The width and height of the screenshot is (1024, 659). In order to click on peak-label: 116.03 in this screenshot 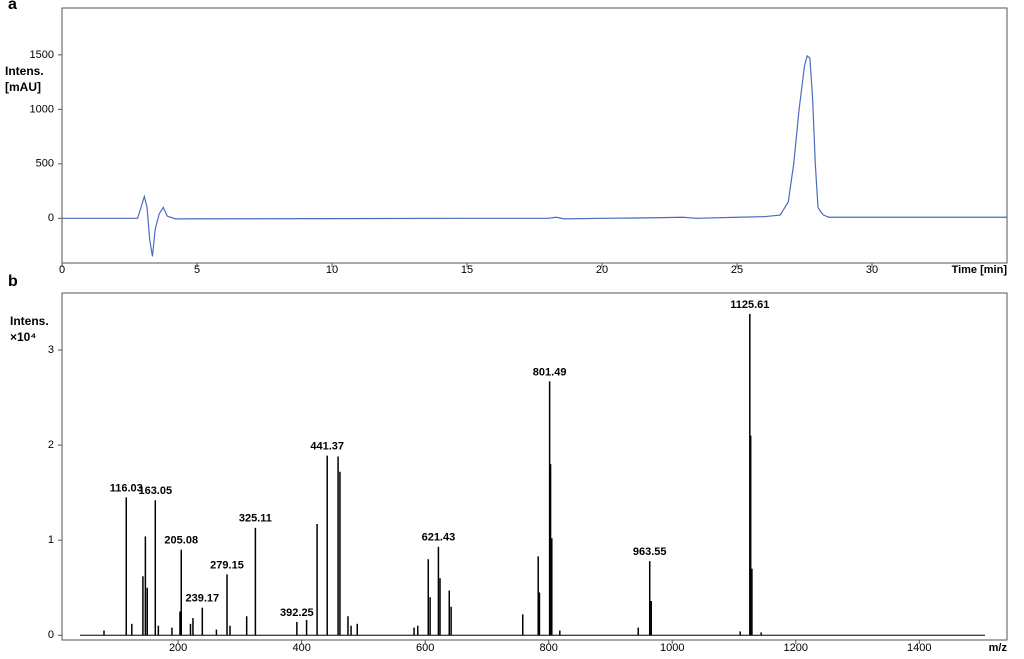, I will do `click(126, 488)`.